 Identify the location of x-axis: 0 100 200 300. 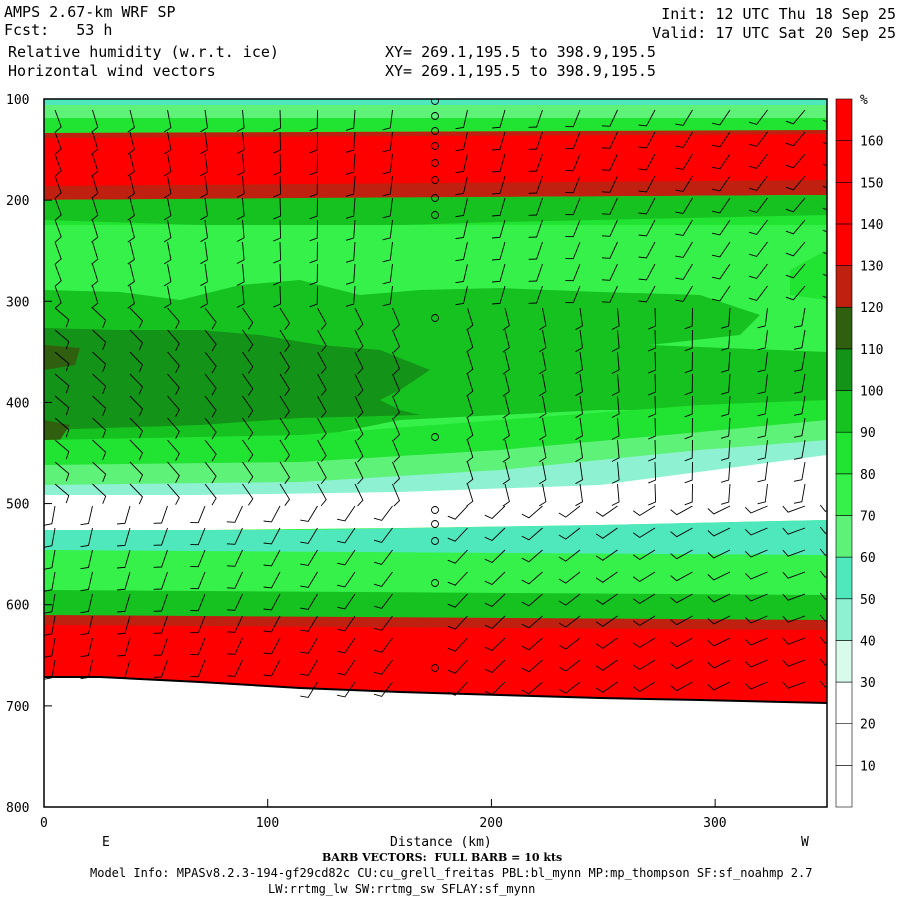
(383, 815).